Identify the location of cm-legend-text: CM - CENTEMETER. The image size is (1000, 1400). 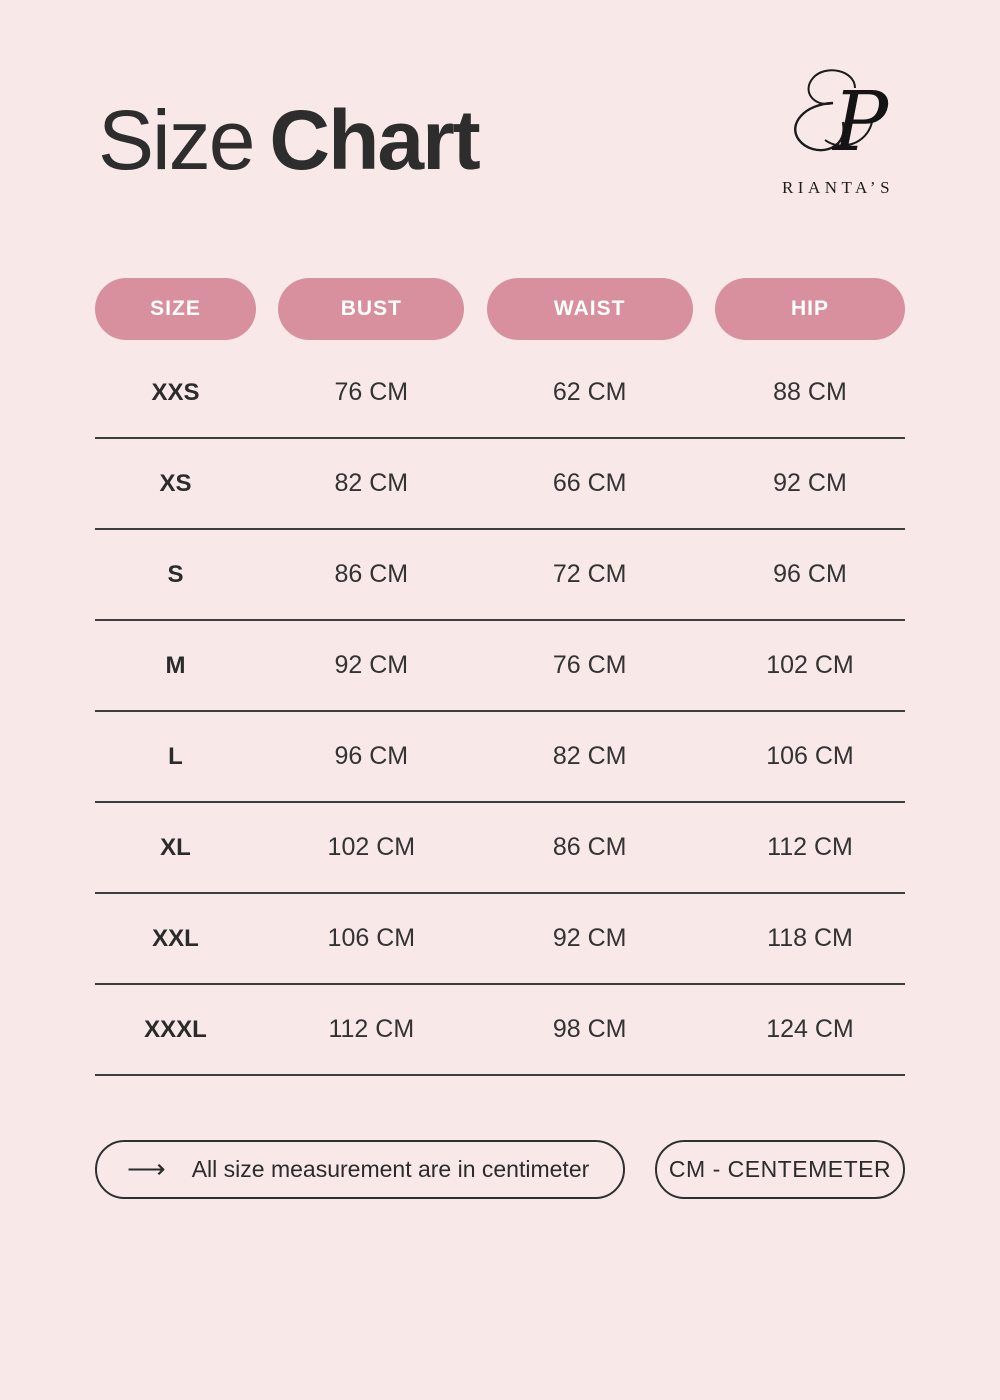
(780, 1169).